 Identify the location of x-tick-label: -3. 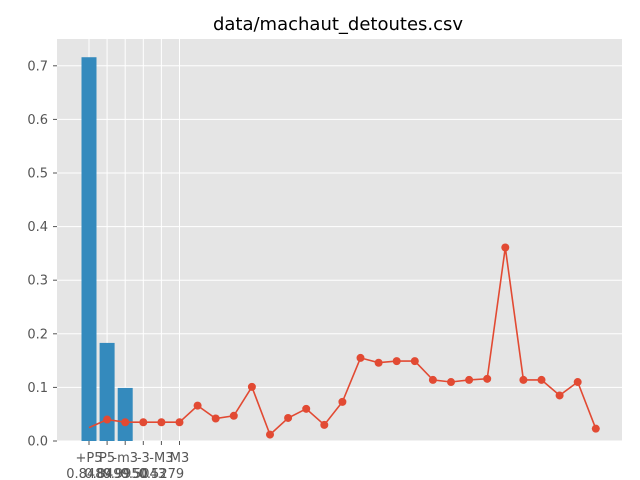
(143, 458).